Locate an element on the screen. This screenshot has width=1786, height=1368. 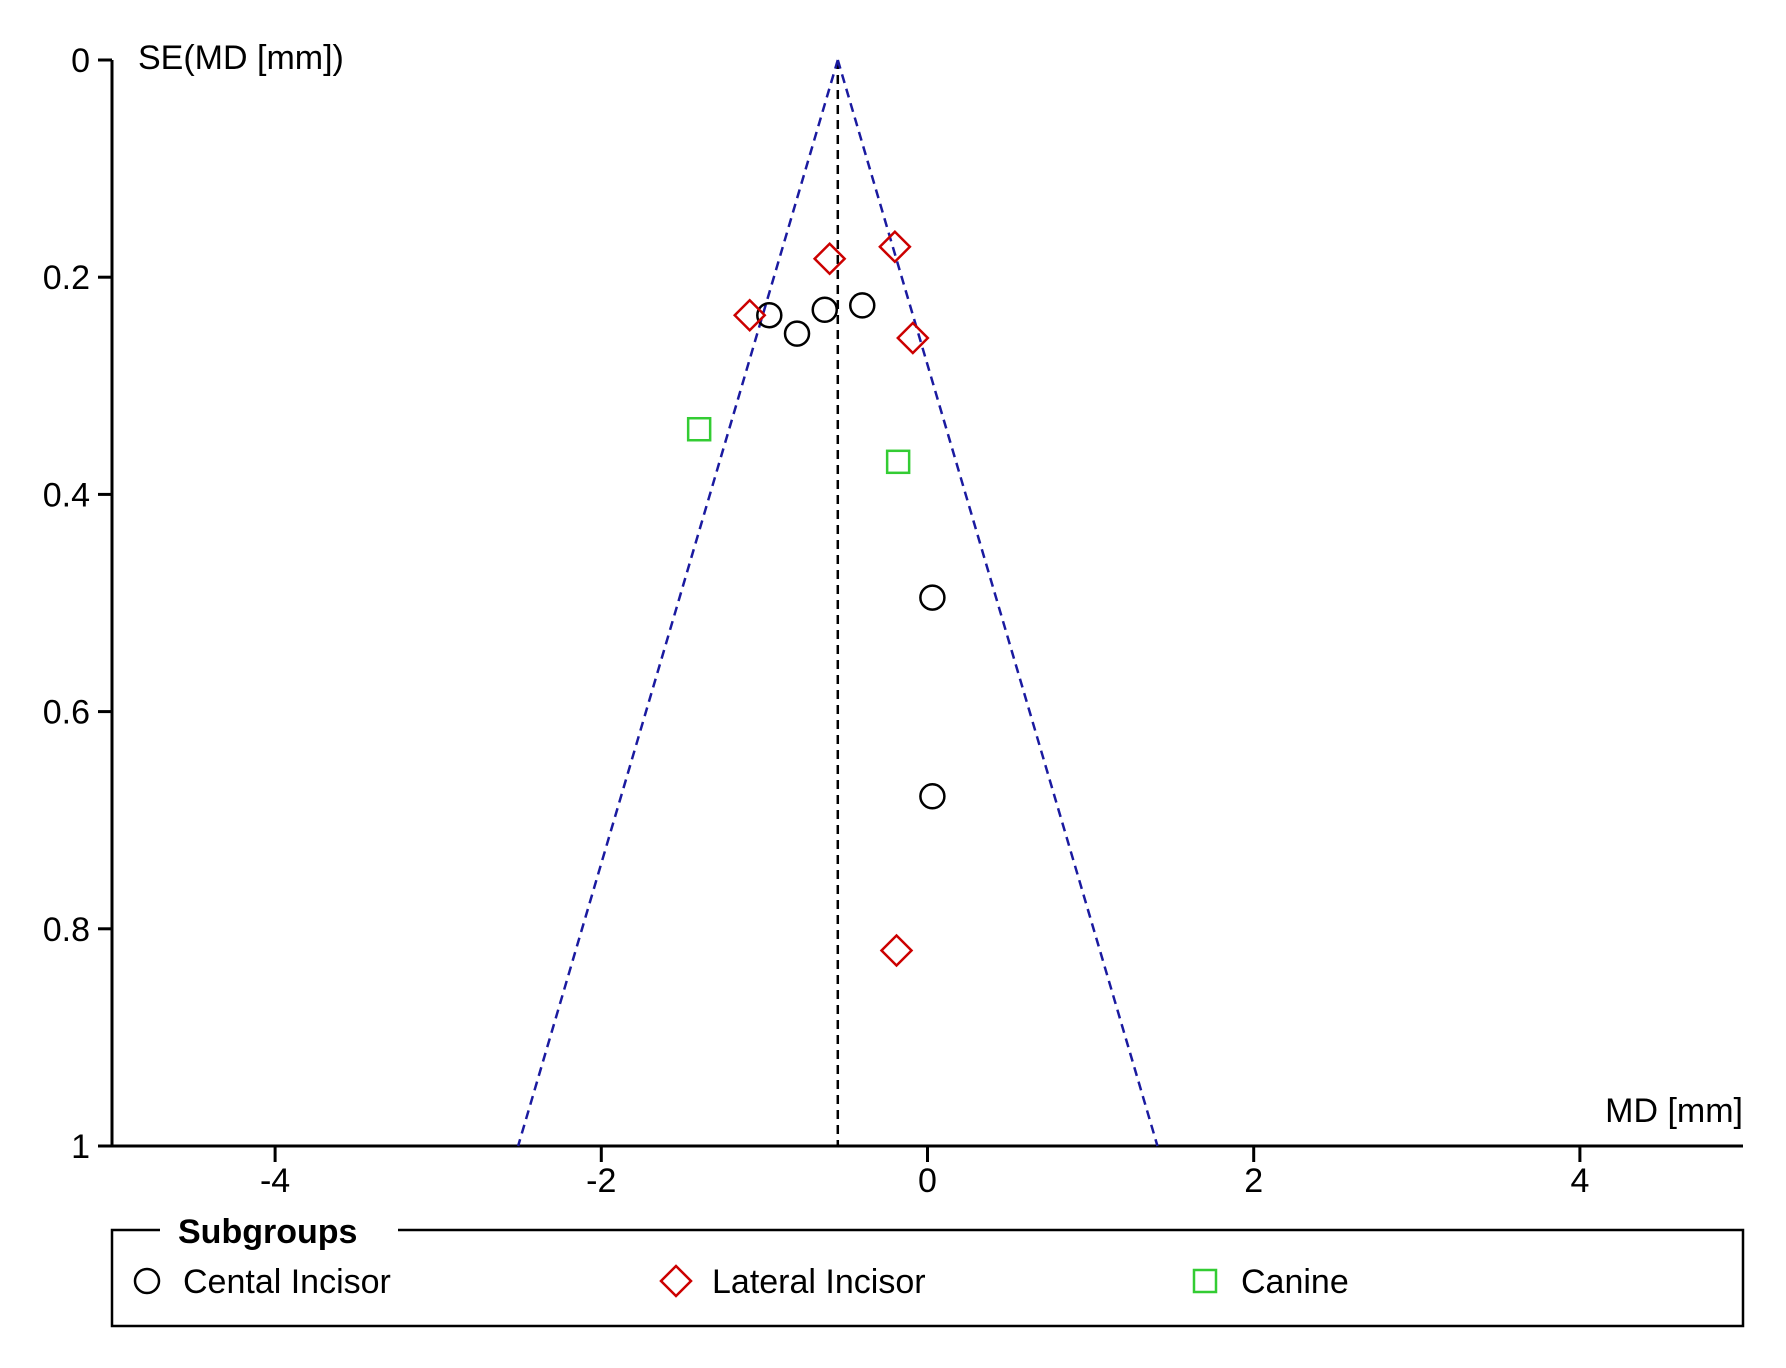
x-tick-label: 0 is located at coordinates (927, 1181).